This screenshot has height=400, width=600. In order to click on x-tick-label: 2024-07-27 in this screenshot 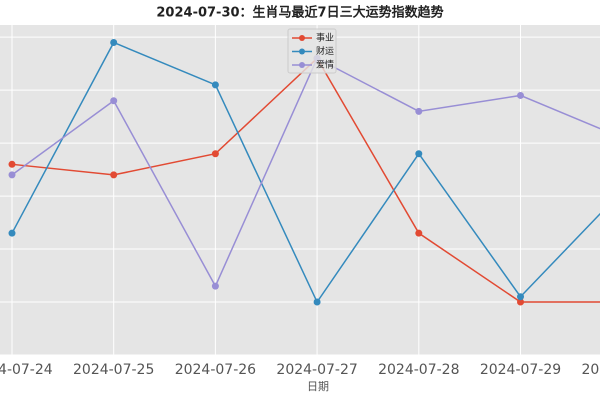, I will do `click(316, 370)`.